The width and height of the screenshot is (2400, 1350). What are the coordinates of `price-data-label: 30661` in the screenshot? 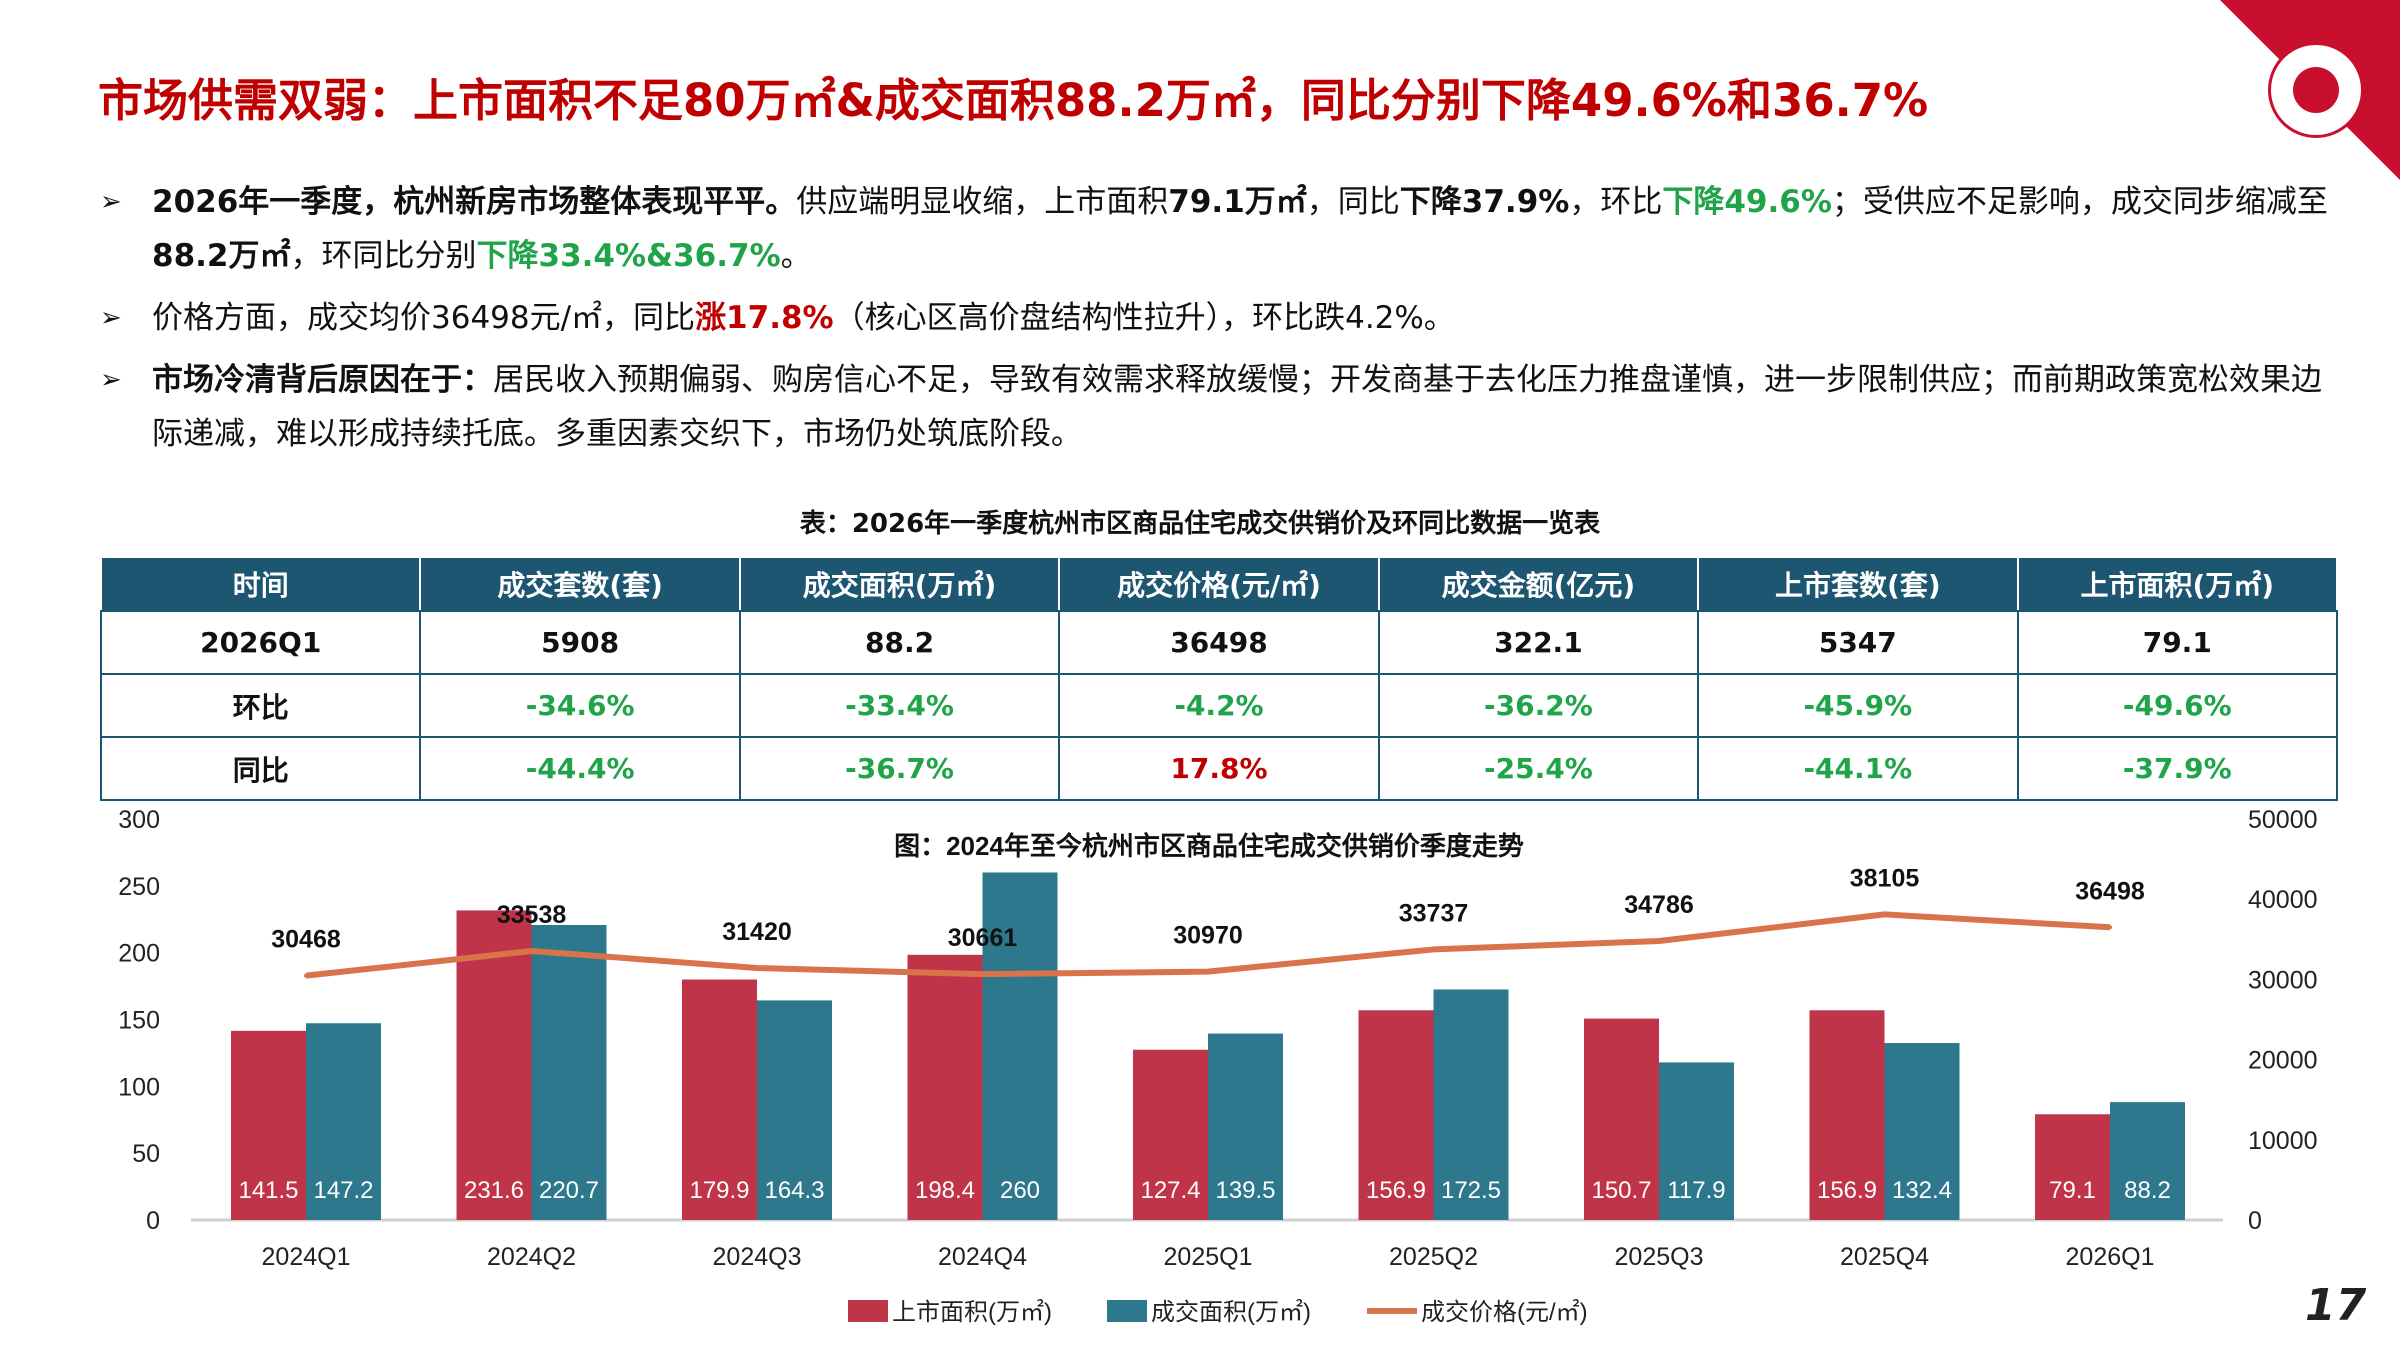 It's located at (983, 938).